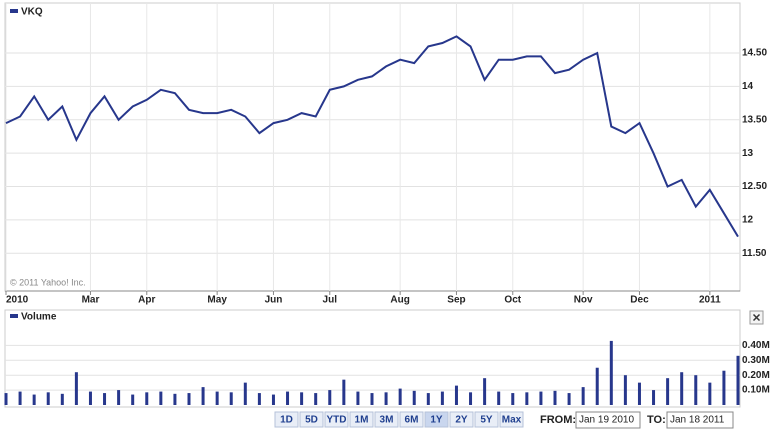 This screenshot has width=781, height=433. What do you see at coordinates (748, 220) in the screenshot?
I see `y-tick-label: 12` at bounding box center [748, 220].